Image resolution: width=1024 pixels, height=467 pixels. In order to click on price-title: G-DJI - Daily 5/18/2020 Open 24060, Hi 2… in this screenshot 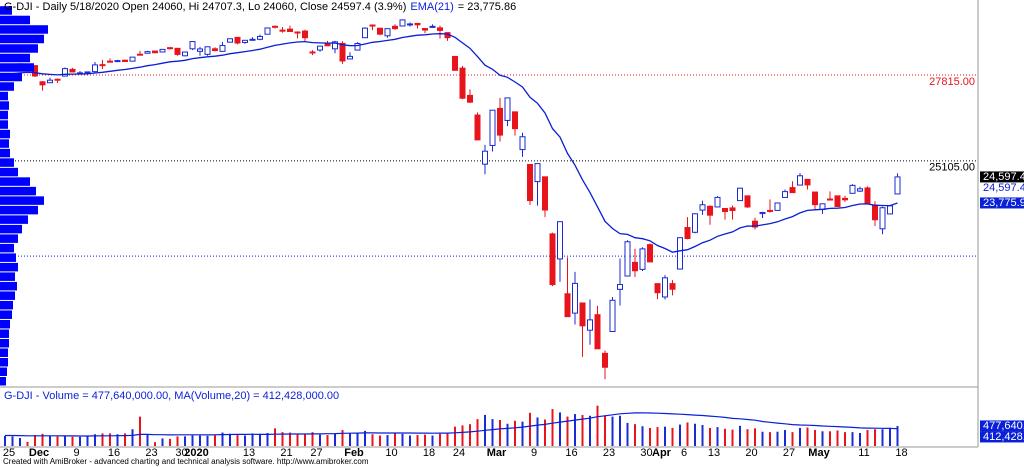, I will do `click(260, 7)`.